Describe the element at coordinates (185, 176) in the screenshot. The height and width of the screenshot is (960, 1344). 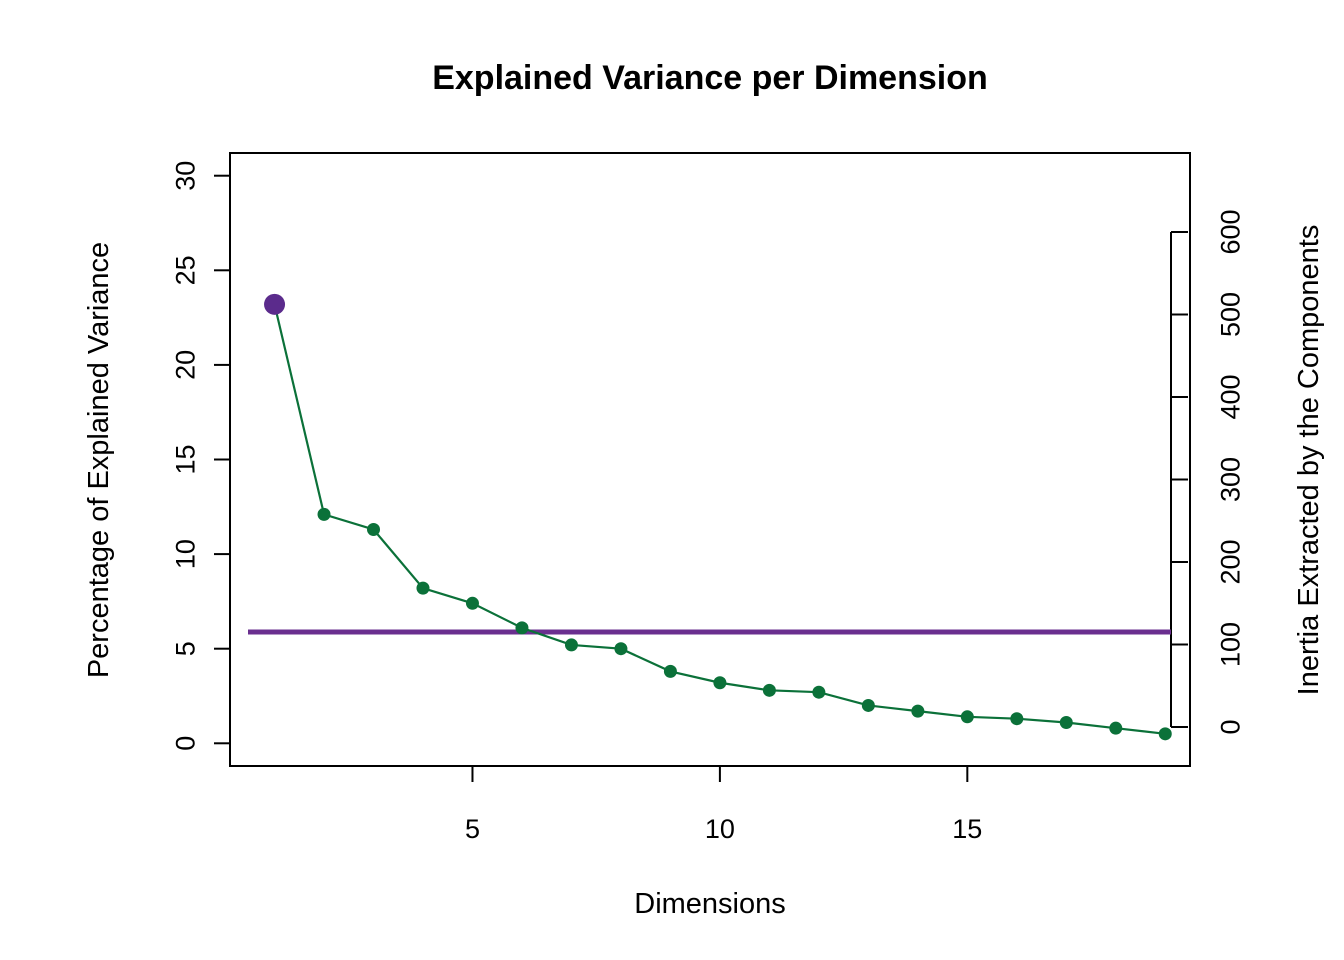
I see `y-tick-label: 30` at that location.